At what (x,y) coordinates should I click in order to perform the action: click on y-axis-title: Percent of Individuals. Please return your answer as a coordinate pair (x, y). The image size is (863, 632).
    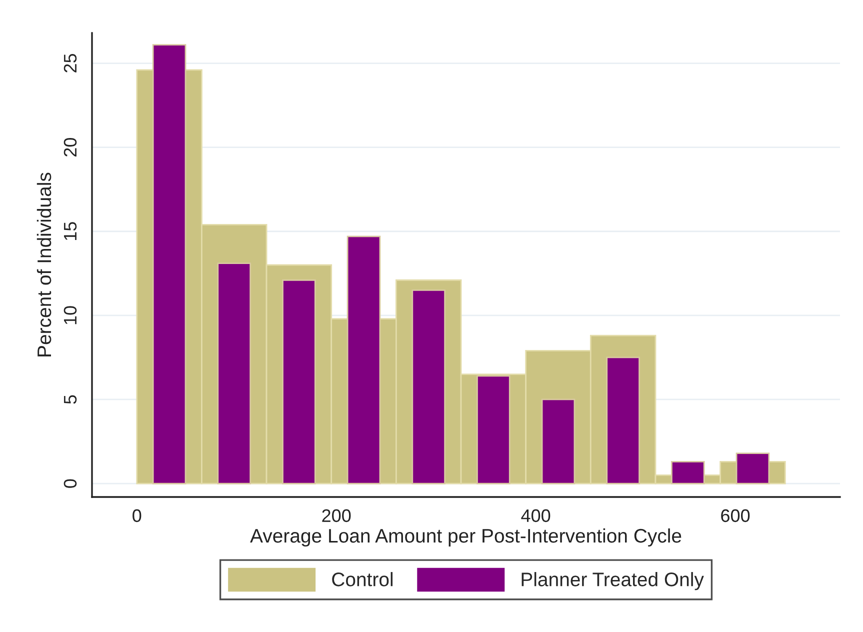
    Looking at the image, I should click on (44, 264).